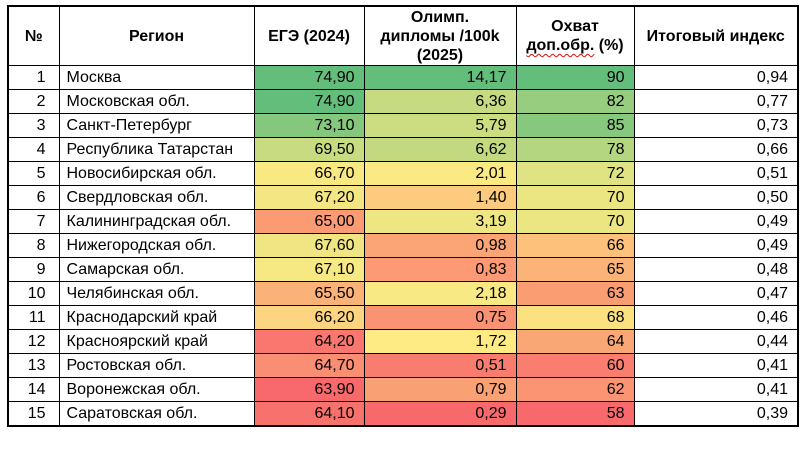 The height and width of the screenshot is (465, 800). What do you see at coordinates (440, 293) in the screenshot?
I see `olymp-diplomas-cell: 2,18` at bounding box center [440, 293].